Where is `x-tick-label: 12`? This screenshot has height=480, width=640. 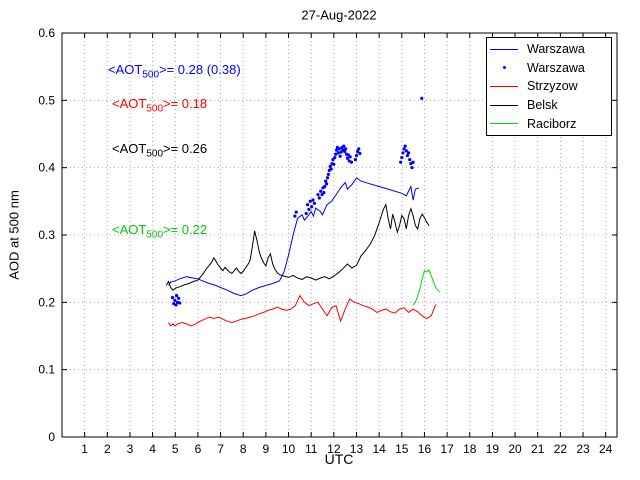 x-tick-label: 12 is located at coordinates (334, 449).